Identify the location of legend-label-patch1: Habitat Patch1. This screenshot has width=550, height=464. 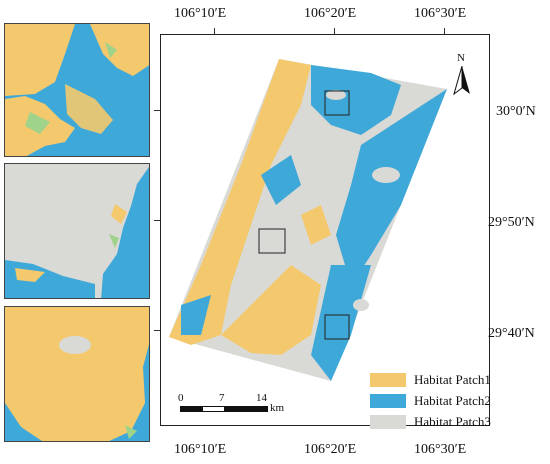
(452, 379).